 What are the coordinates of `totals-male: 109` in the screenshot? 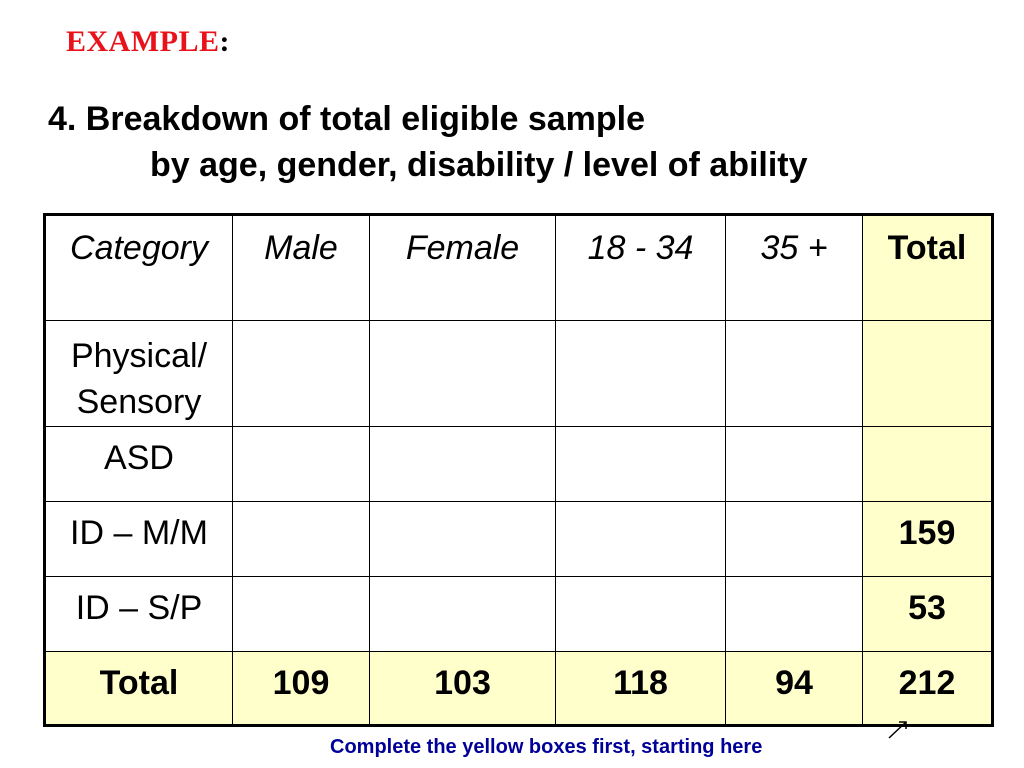 It's located at (301, 688).